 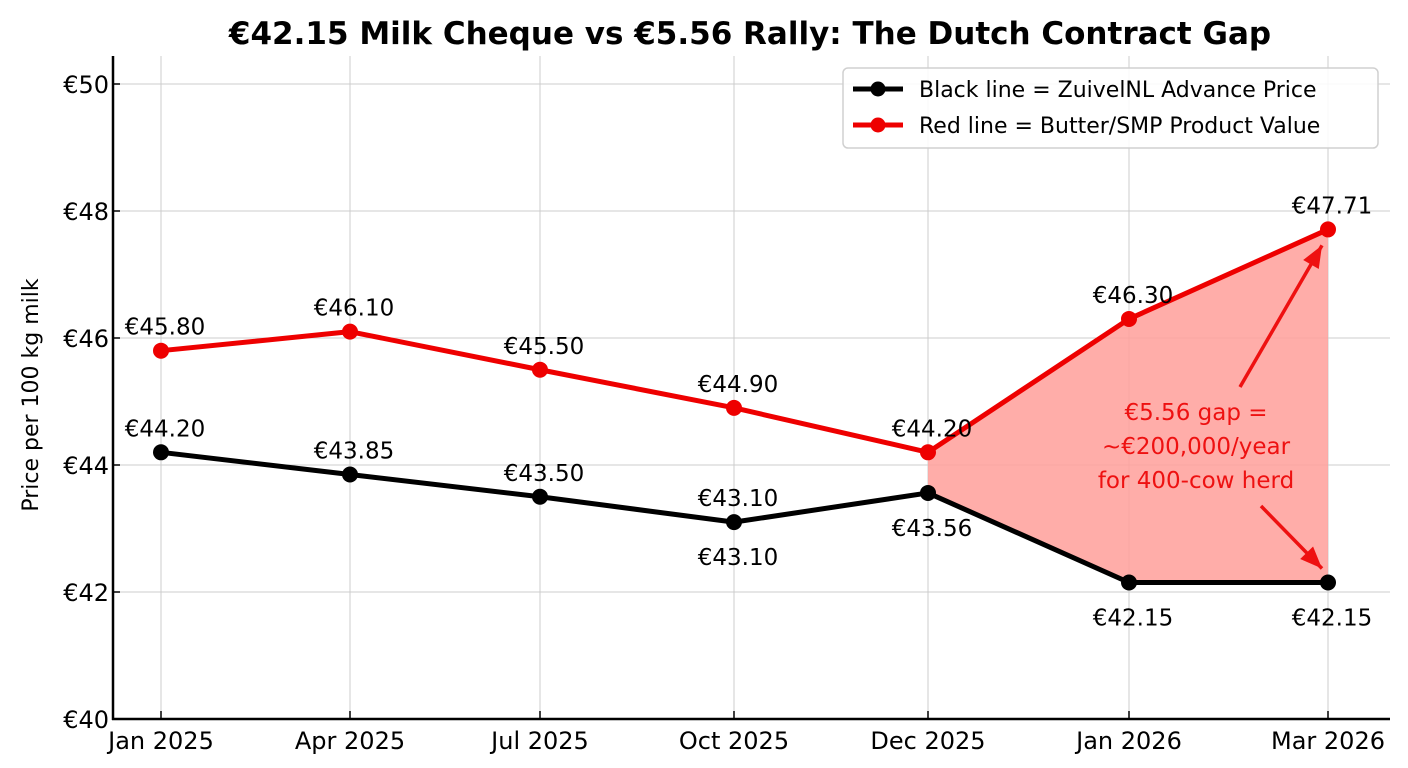 I want to click on legend-entry-label: Black line = ZuivelNL Advance Price, so click(x=1118, y=90).